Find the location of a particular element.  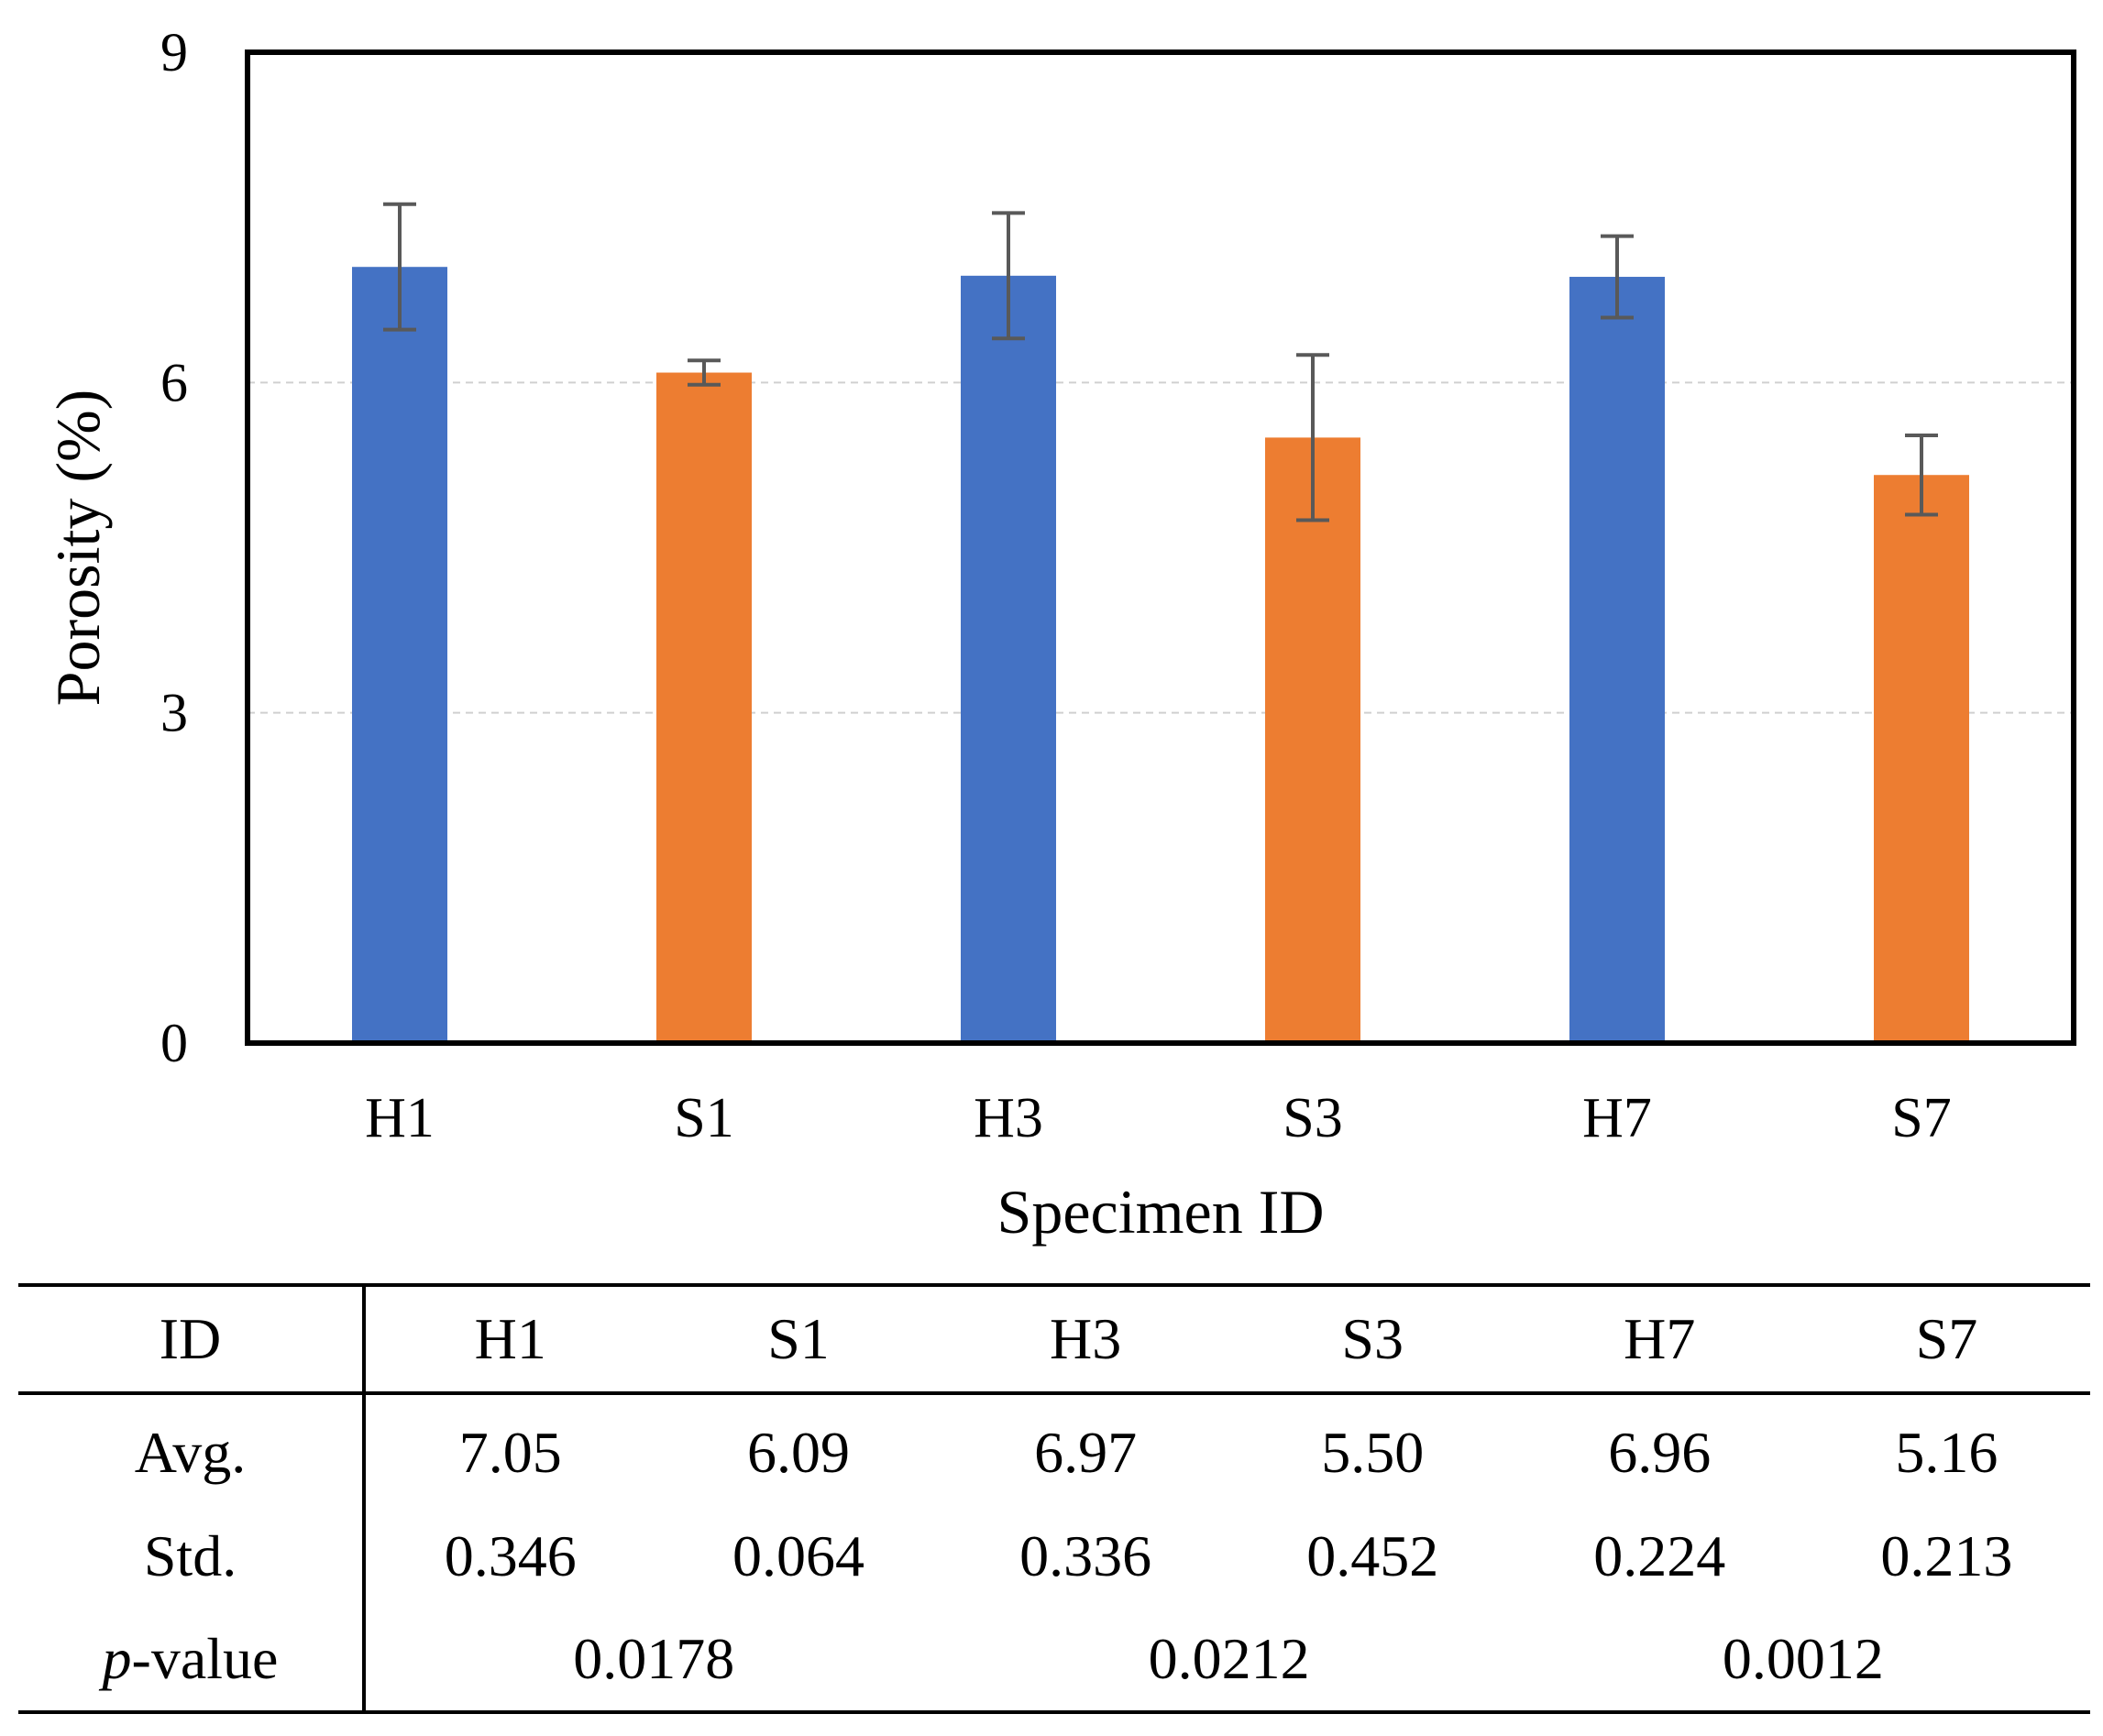

table-cell: 5.16 is located at coordinates (1946, 1453).